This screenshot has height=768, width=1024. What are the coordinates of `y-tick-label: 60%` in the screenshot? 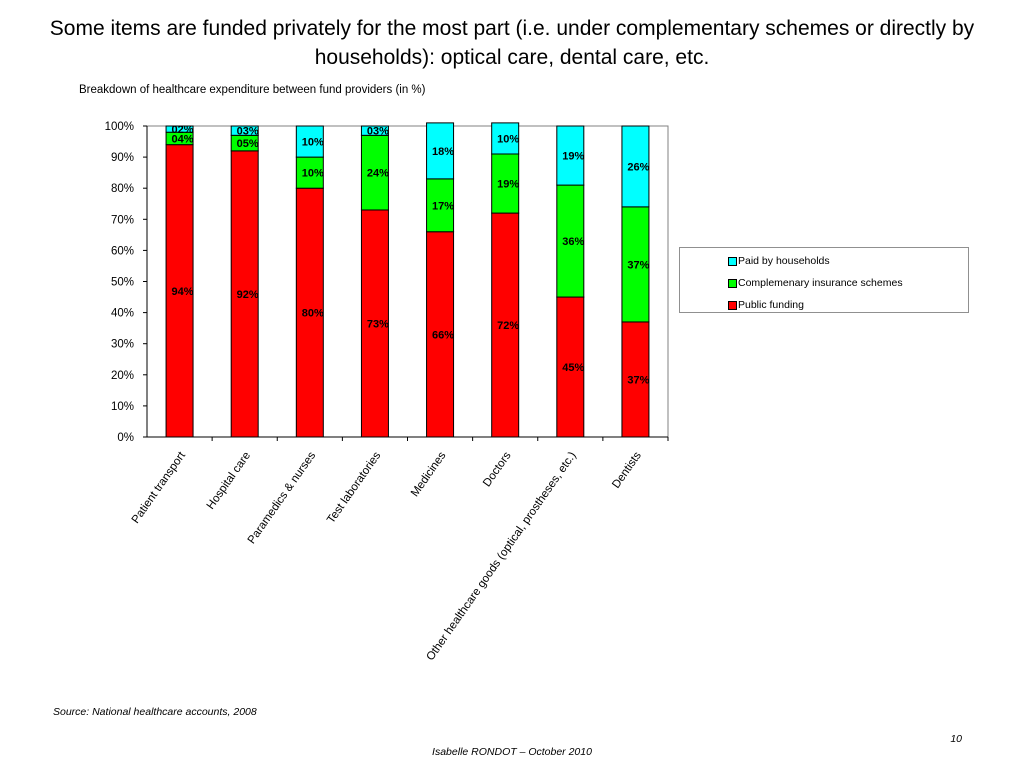 It's located at (122, 251).